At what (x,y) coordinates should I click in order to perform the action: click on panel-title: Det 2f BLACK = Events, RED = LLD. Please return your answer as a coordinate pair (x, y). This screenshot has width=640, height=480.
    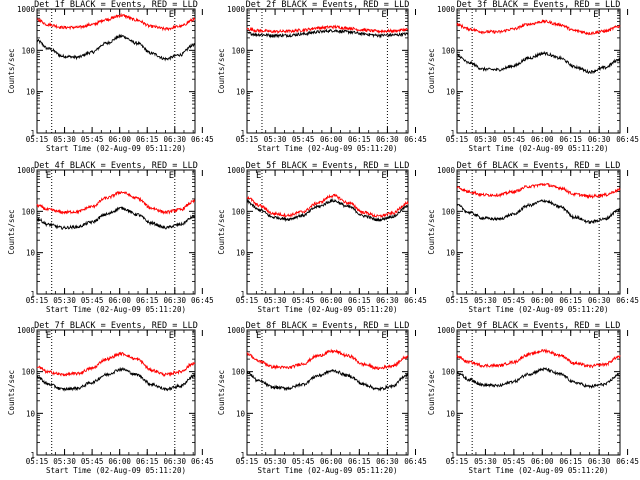
    Looking at the image, I should click on (328, 5).